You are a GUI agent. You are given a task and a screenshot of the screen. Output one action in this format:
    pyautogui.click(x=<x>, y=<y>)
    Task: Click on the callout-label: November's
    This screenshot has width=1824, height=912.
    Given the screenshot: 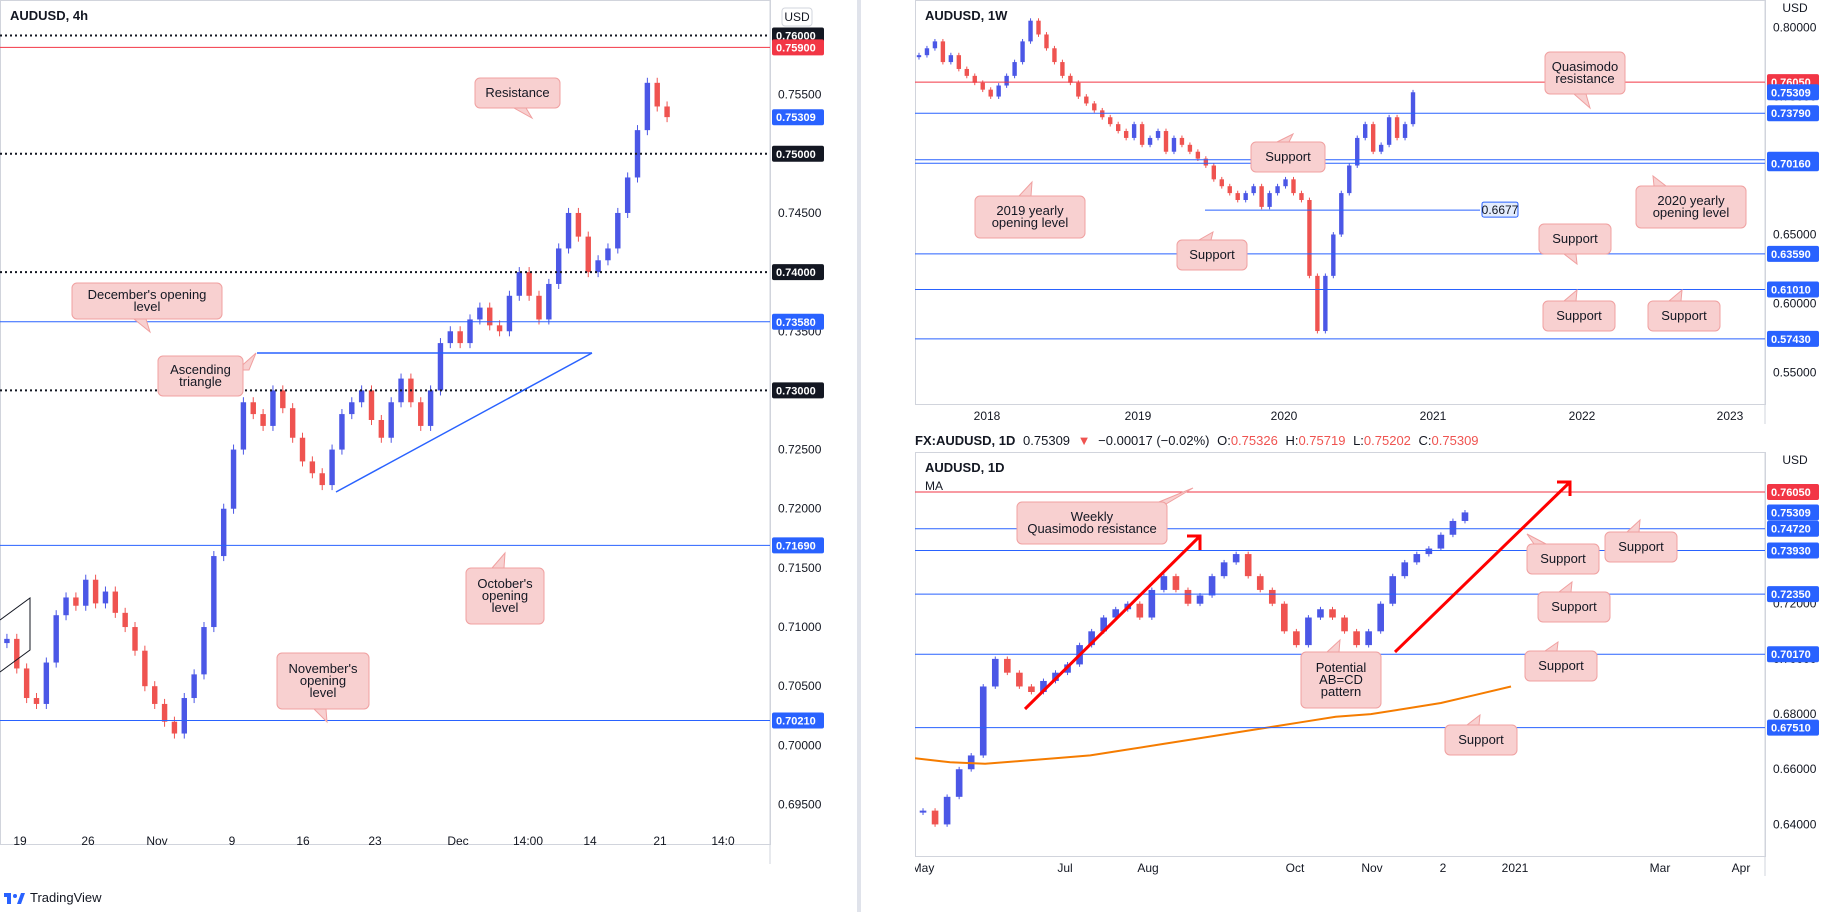 What is the action you would take?
    pyautogui.click(x=323, y=668)
    